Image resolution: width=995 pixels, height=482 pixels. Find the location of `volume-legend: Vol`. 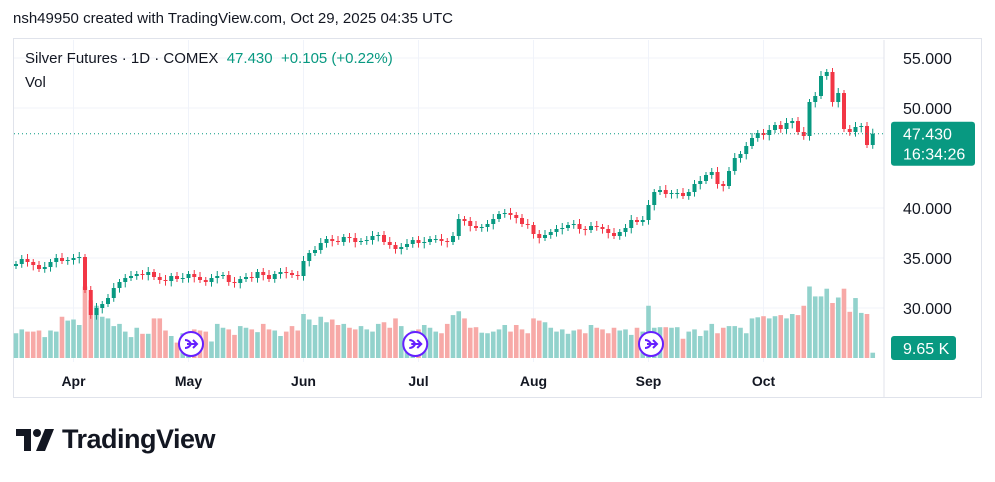

volume-legend: Vol is located at coordinates (35, 82).